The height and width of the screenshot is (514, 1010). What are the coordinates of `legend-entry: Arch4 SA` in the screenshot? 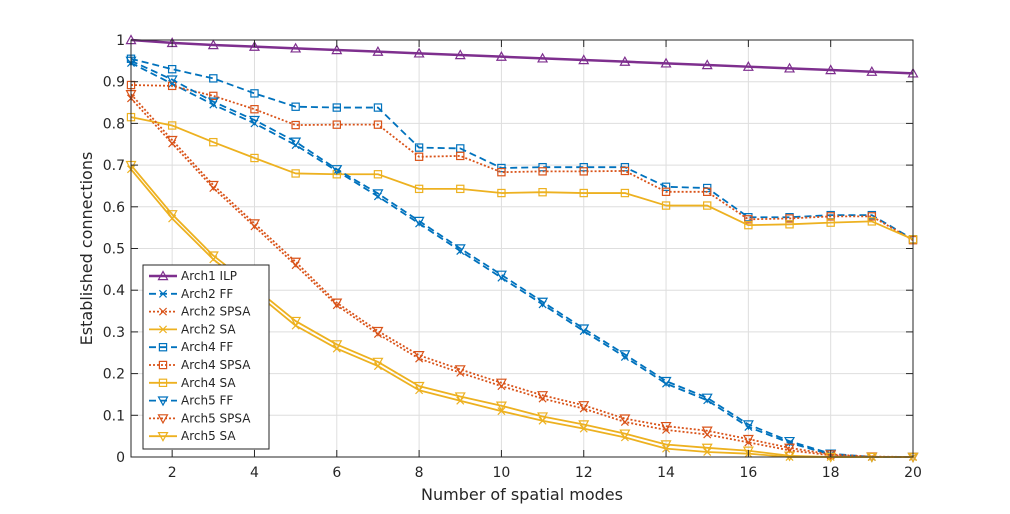 It's located at (192, 383).